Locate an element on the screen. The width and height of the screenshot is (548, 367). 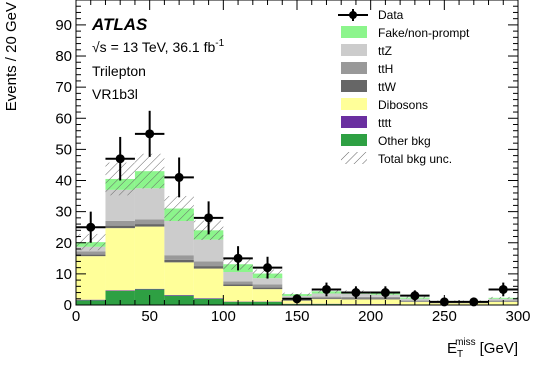
y-tick-label-2: 20 is located at coordinates (63, 243).